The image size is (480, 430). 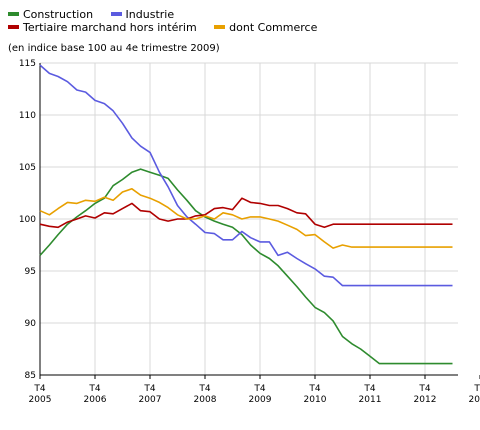 I want to click on y-tick-label: 90, so click(x=31, y=324).